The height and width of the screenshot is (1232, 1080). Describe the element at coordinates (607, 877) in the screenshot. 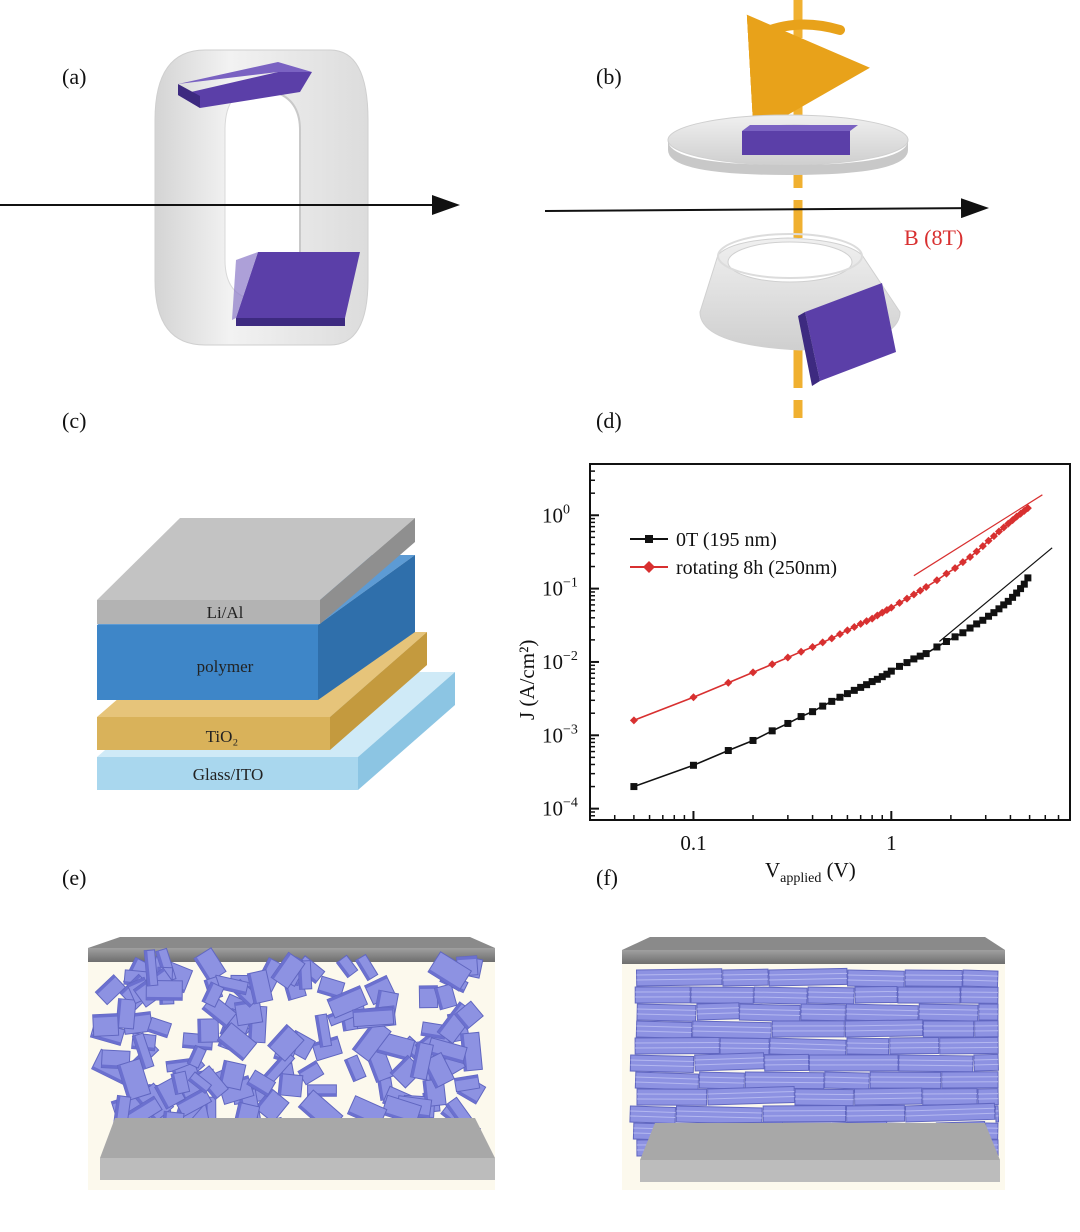

I see `panel-label-f: (f)` at that location.